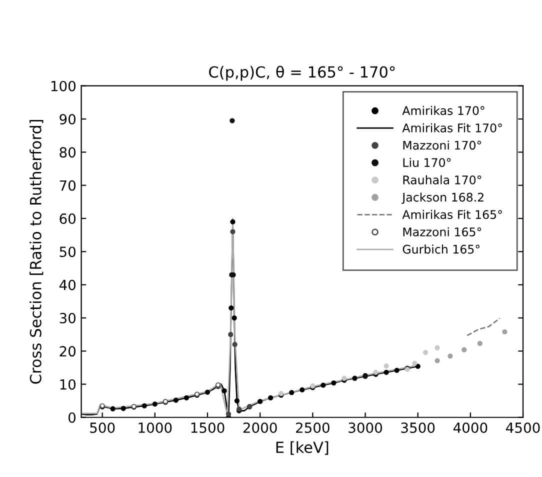 The height and width of the screenshot is (477, 542). I want to click on y-tick-label: 50, so click(68, 252).